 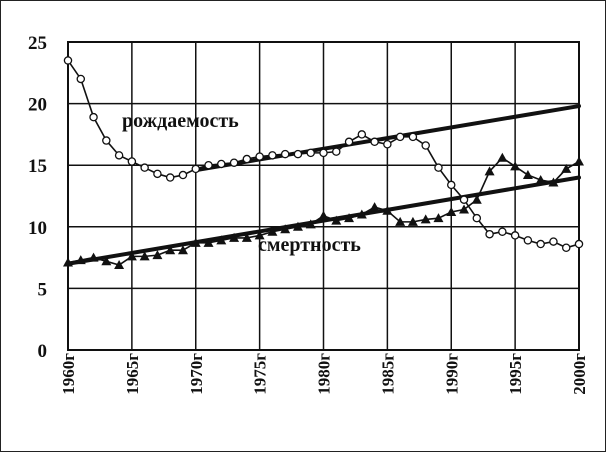 I want to click on x-tick-label-1960: 1960г, so click(x=68, y=374).